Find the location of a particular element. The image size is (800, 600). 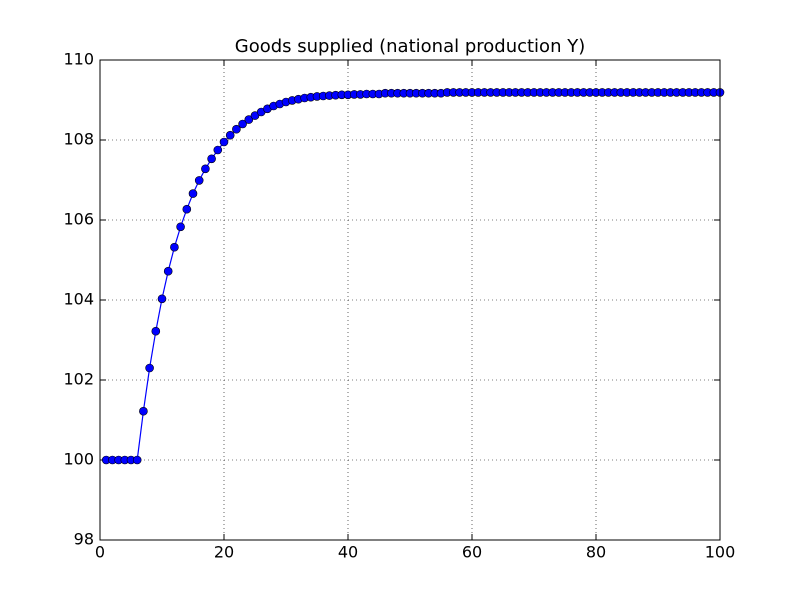

x-tick-label: 0 is located at coordinates (100, 552).